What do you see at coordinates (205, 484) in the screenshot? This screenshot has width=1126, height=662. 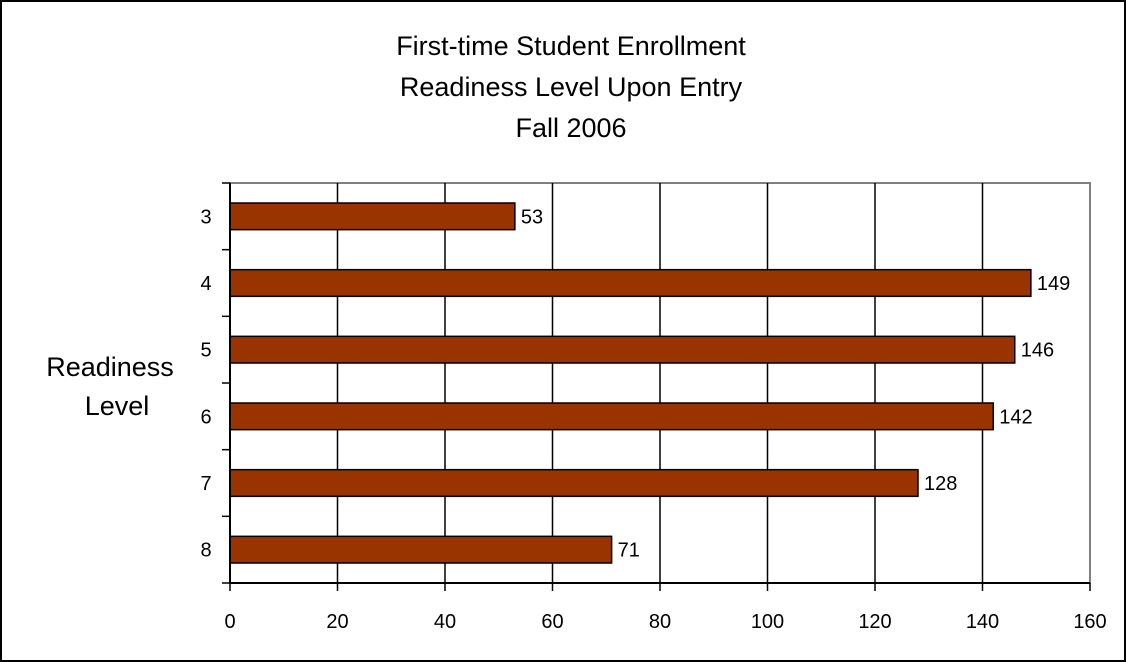 I see `category-label-level-7: 7` at bounding box center [205, 484].